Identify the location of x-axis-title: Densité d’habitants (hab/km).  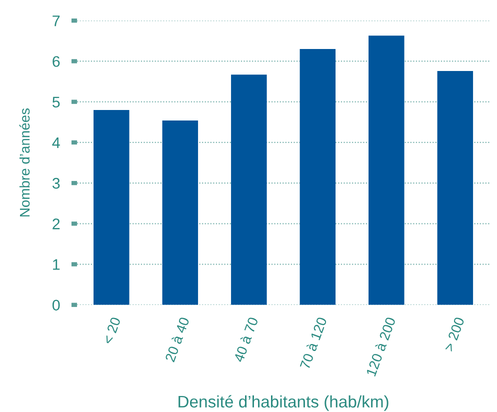
(283, 403).